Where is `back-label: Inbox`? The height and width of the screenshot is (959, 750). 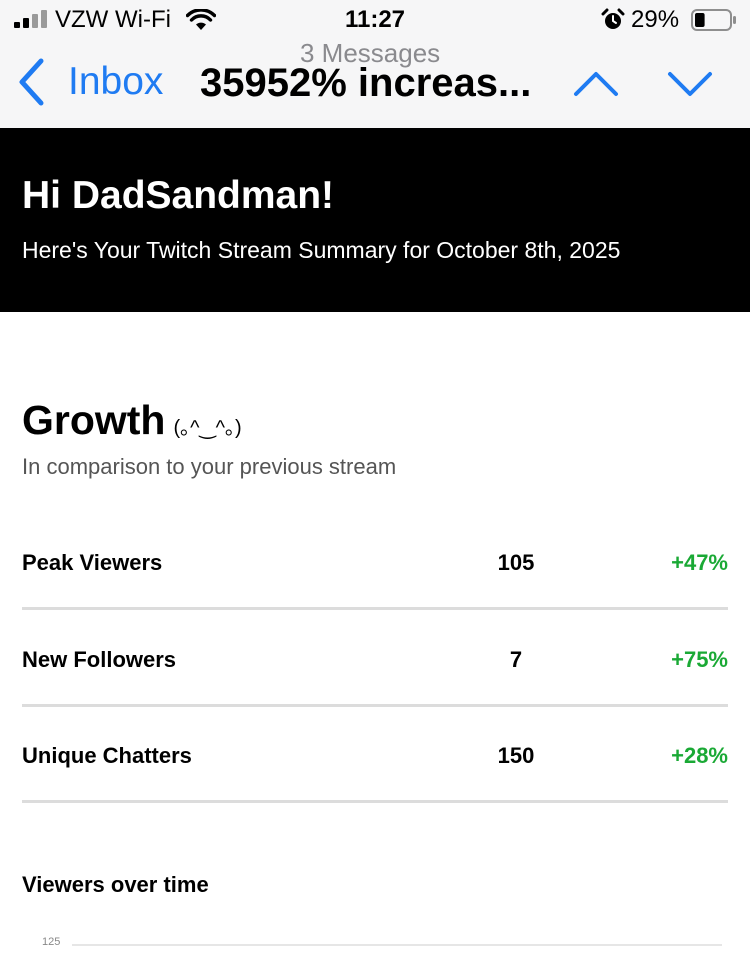
back-label: Inbox is located at coordinates (116, 81).